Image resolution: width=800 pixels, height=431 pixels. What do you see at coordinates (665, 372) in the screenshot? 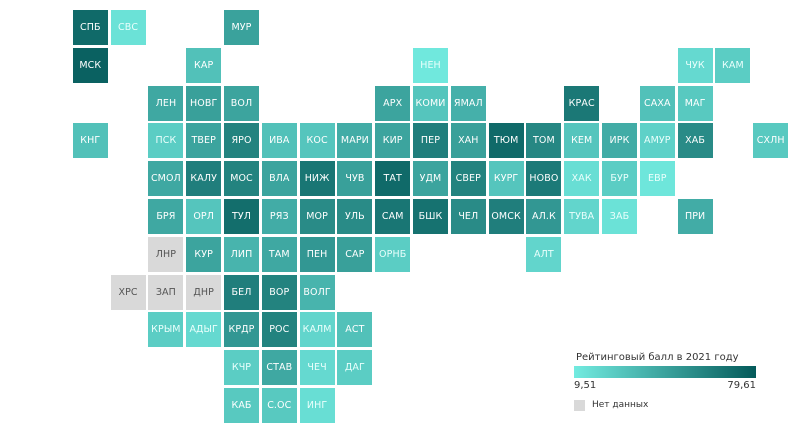
I see `legend-gradient-bar` at bounding box center [665, 372].